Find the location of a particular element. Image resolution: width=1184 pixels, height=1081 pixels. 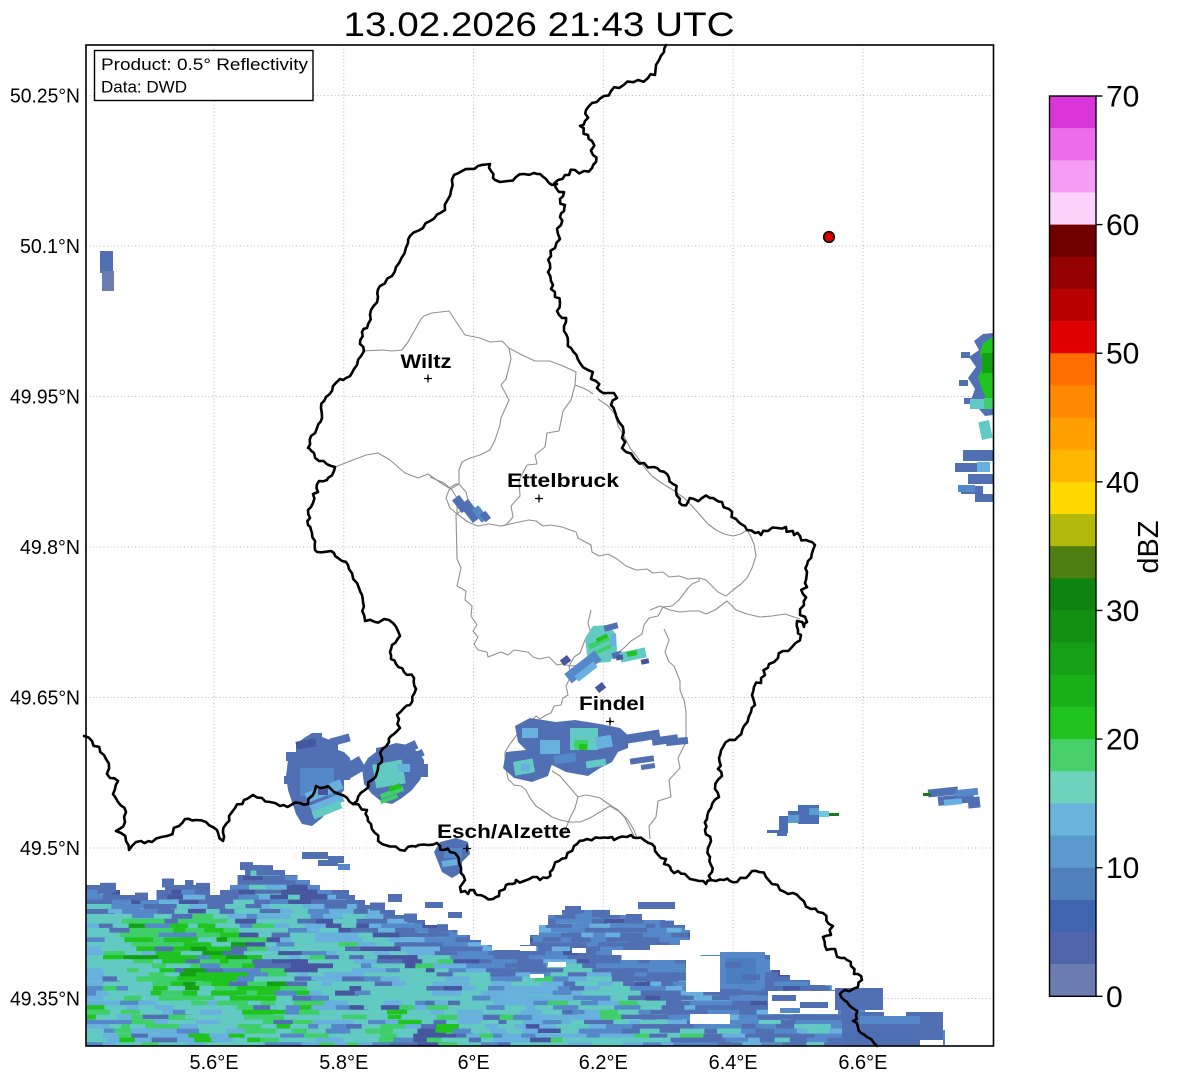

svg-text: 20 is located at coordinates (1122, 740).